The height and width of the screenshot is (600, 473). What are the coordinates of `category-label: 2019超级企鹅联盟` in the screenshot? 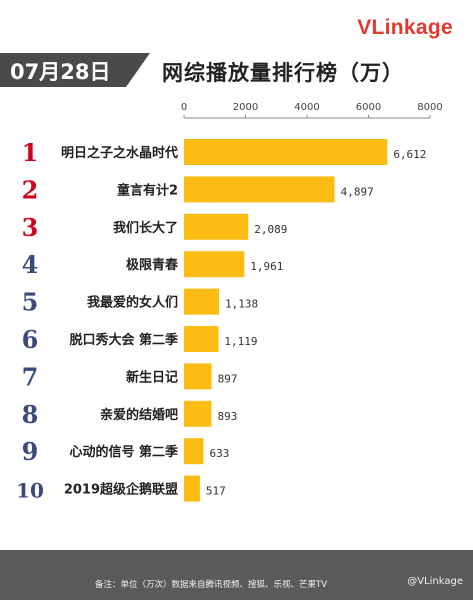 It's located at (121, 490).